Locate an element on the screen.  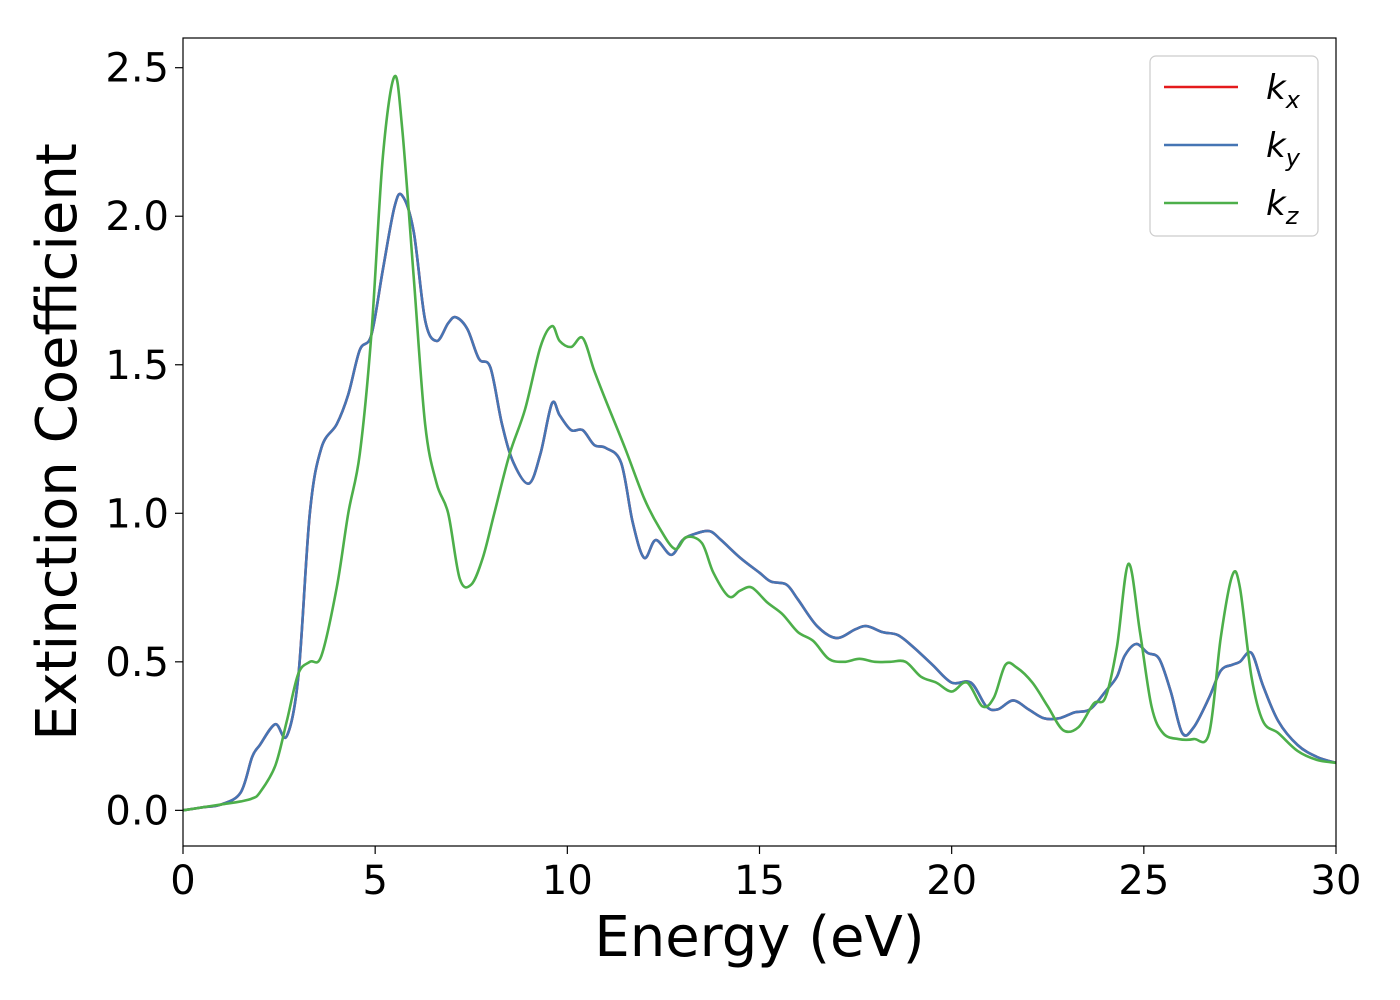
y-tick-label: 0.0 is located at coordinates (137, 811).